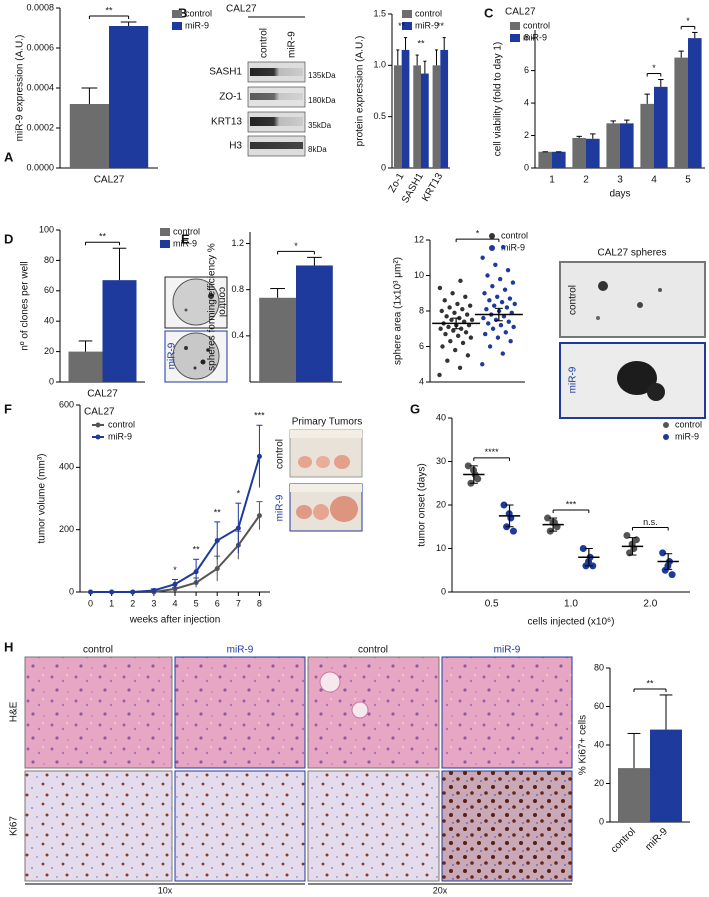 This screenshot has height=897, width=709. I want to click on size-label: 180kDa, so click(322, 100).